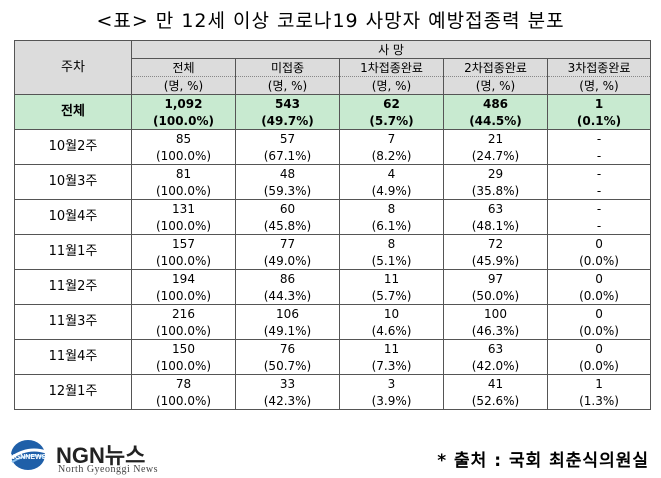 This screenshot has width=661, height=478. I want to click on count-cell: 62, so click(391, 103).